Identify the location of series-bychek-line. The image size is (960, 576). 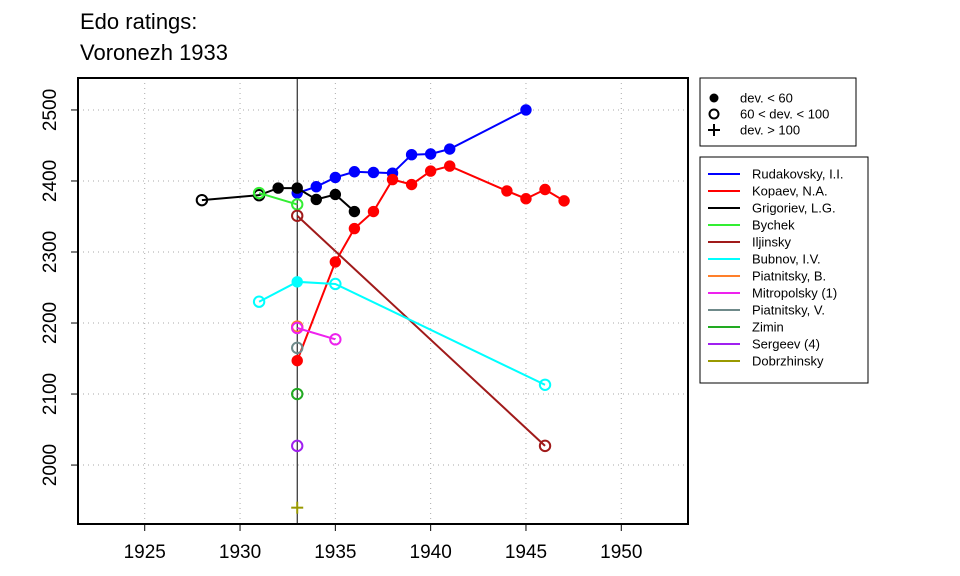
(278, 199).